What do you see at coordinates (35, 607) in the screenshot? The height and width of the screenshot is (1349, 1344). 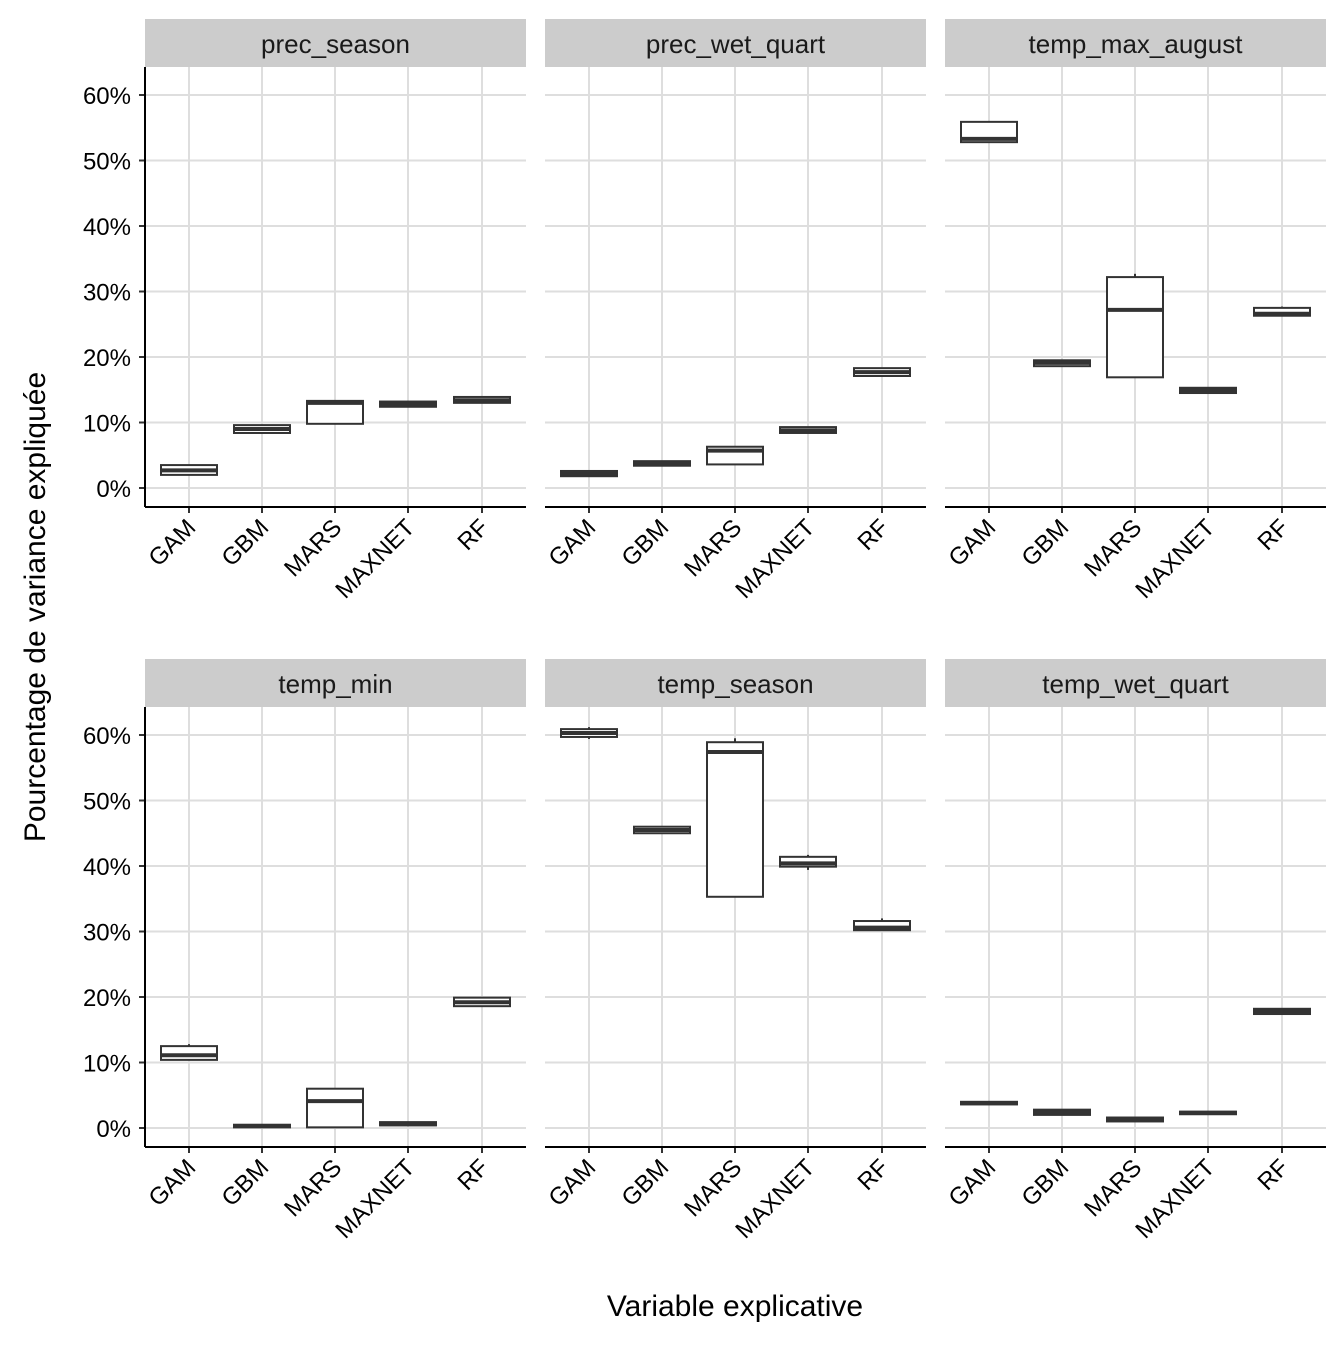 I see `y-axis-title: Pourcentage de variance expliquée` at bounding box center [35, 607].